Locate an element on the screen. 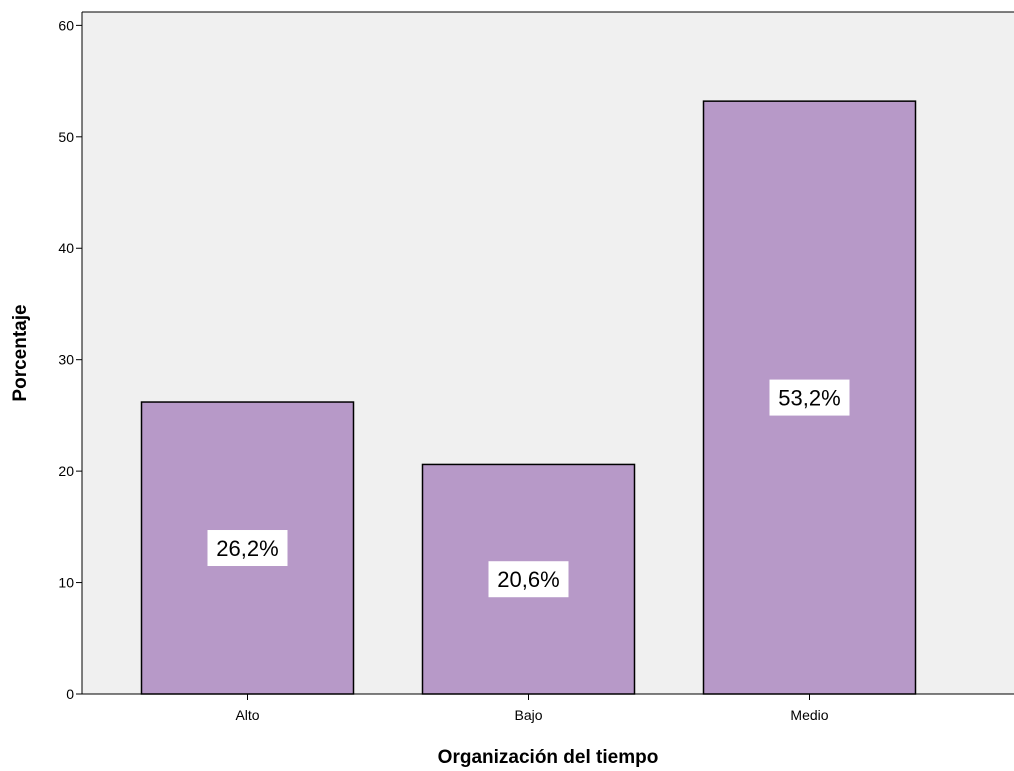 Image resolution: width=1014 pixels, height=771 pixels. y-tick-label: 0 is located at coordinates (70, 694).